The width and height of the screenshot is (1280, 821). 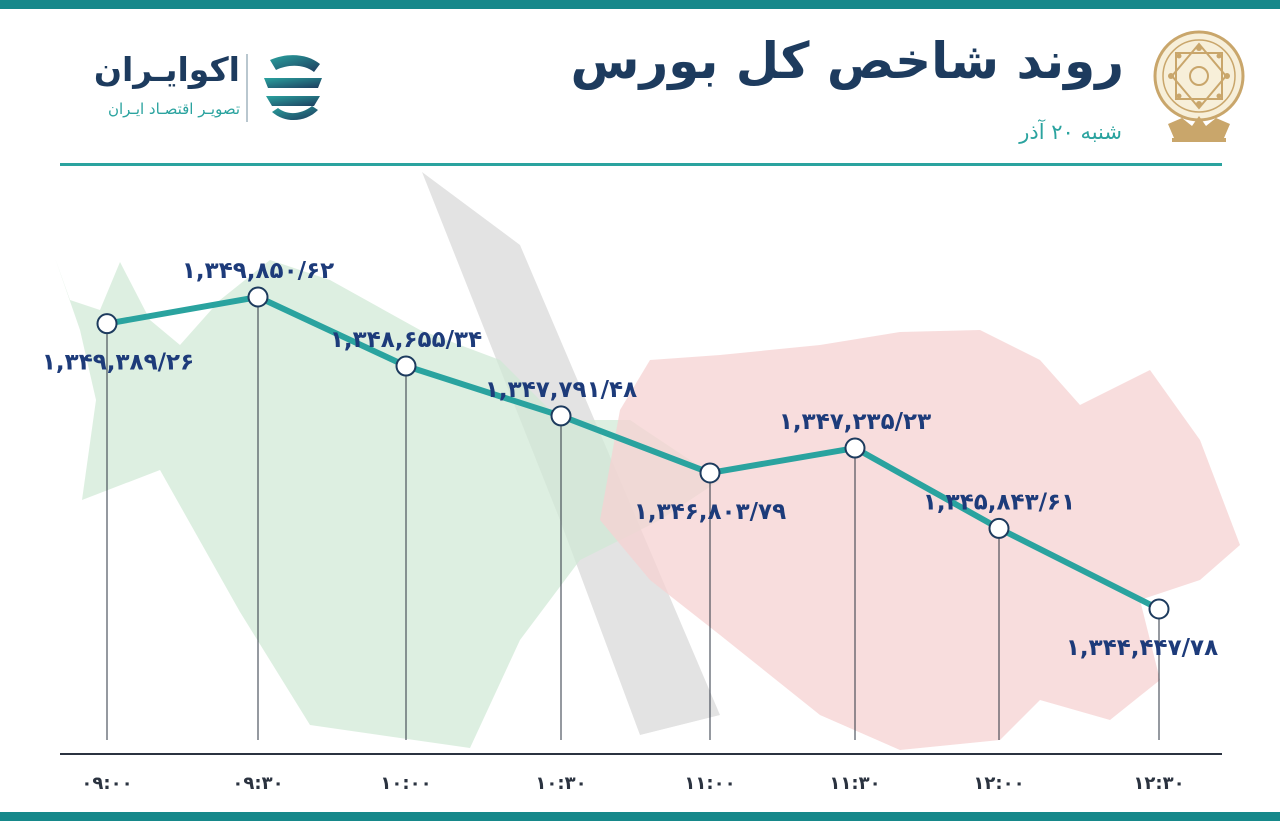 What do you see at coordinates (1199, 86) in the screenshot?
I see `exchange-seal-icon` at bounding box center [1199, 86].